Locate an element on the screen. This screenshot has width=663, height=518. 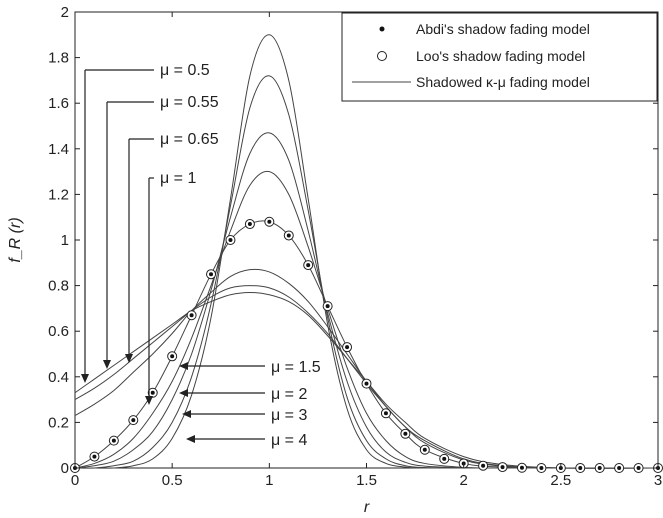
y-tick-label: 1 is located at coordinates (65, 240).